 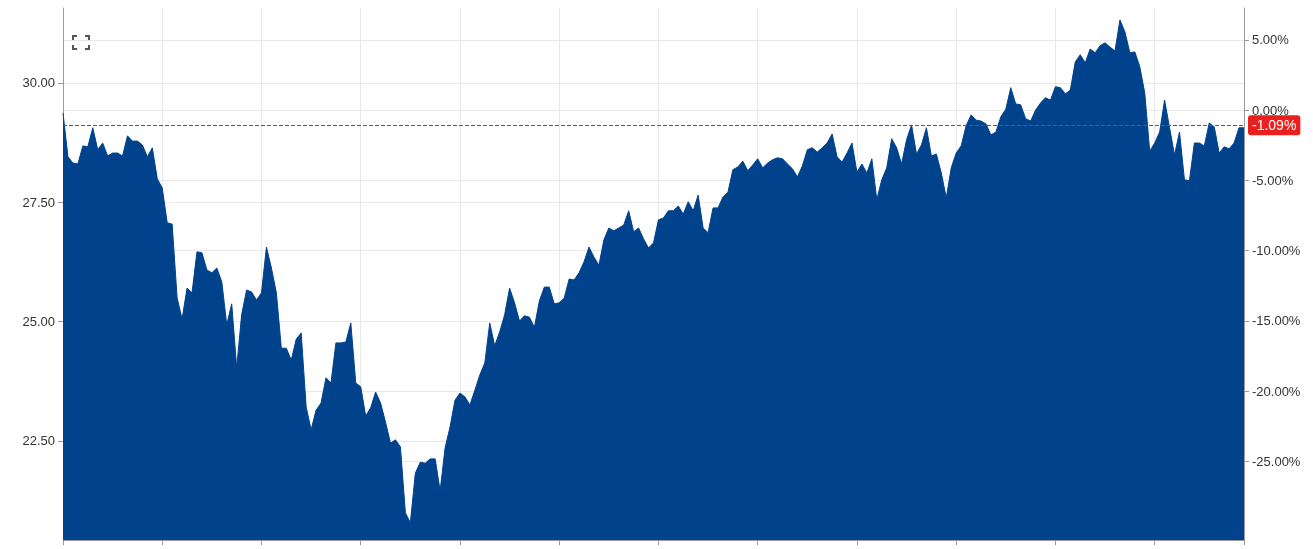 I want to click on y2-tick-label: -15.00%, so click(x=1276, y=321).